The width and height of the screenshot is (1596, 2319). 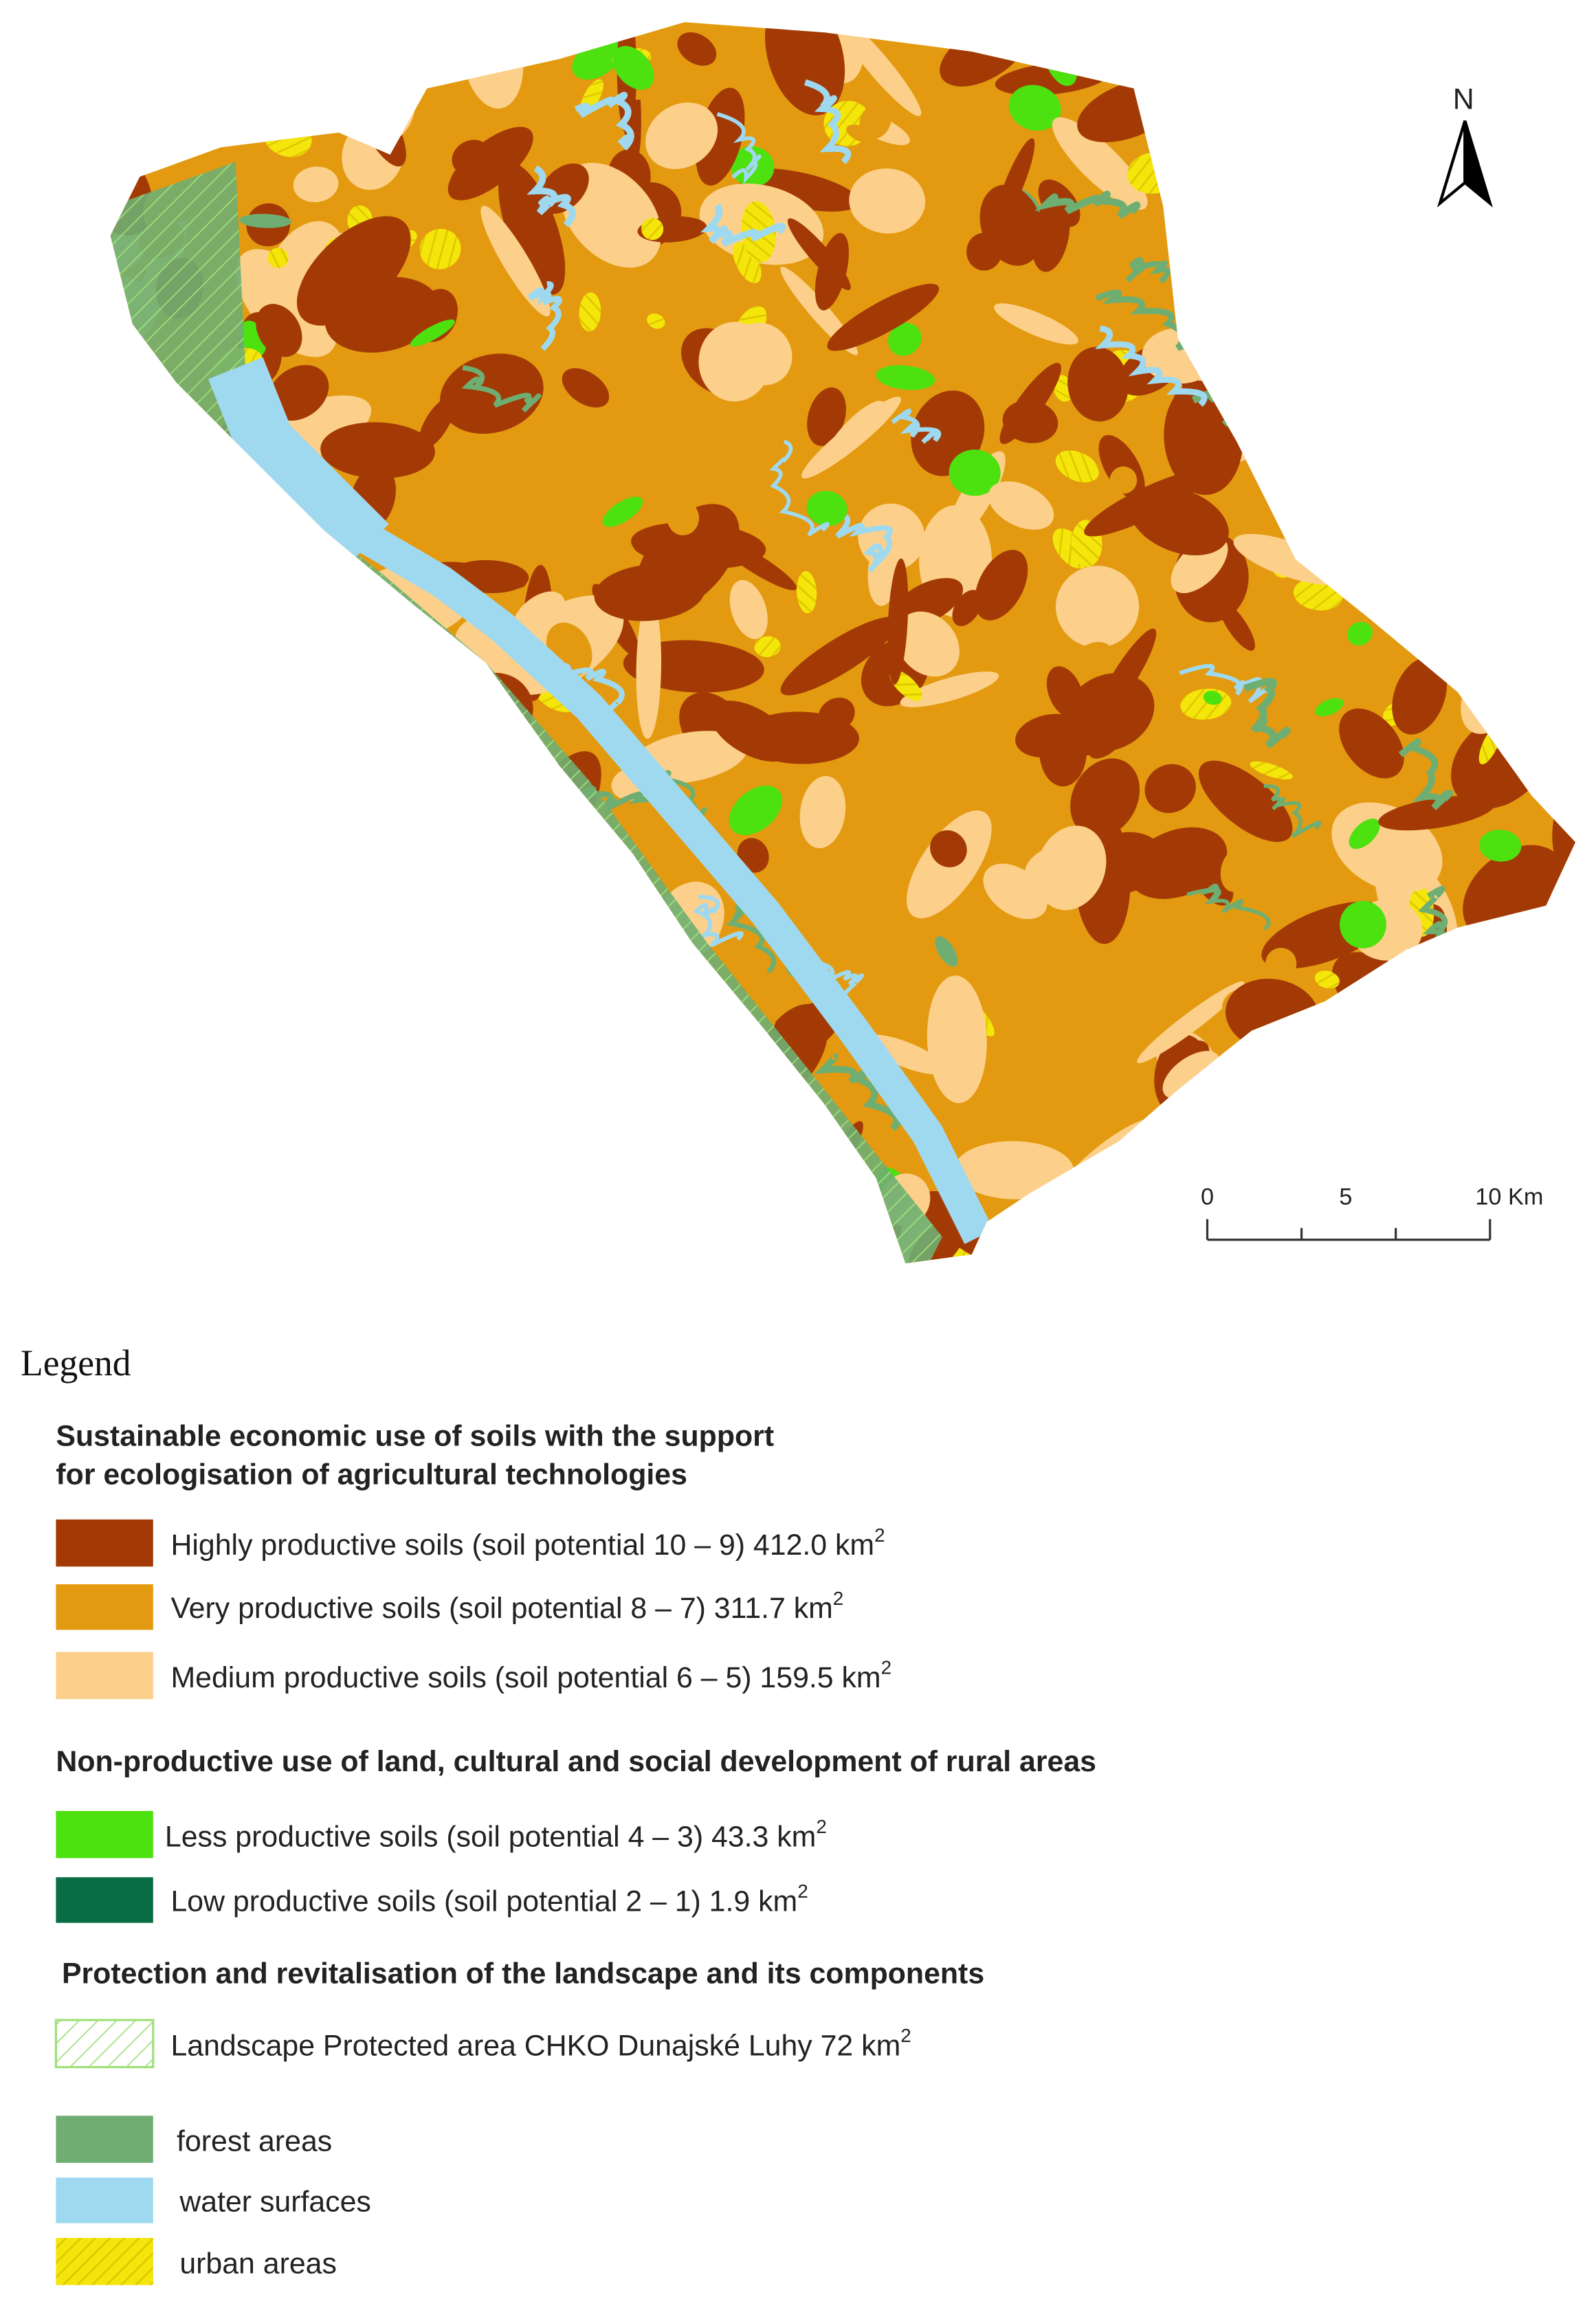 I want to click on scale-bar, so click(x=1349, y=1230).